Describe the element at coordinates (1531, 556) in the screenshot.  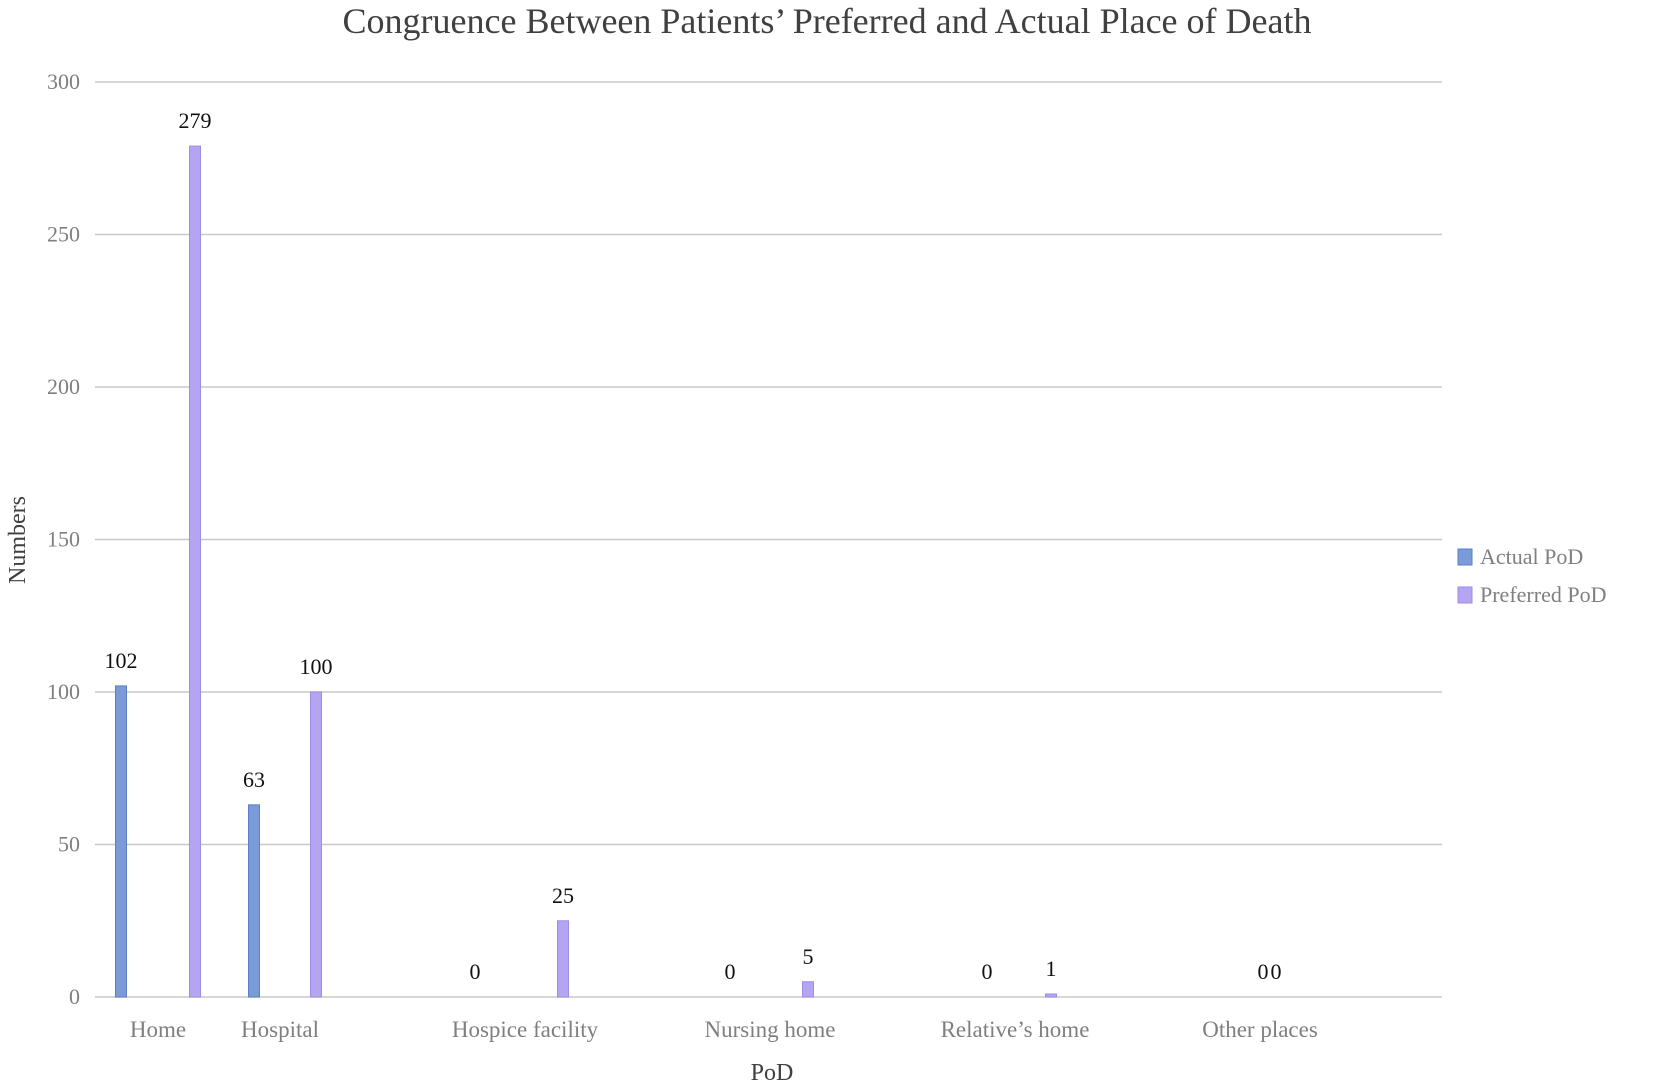
I see `legend-label: Actual PoD` at that location.